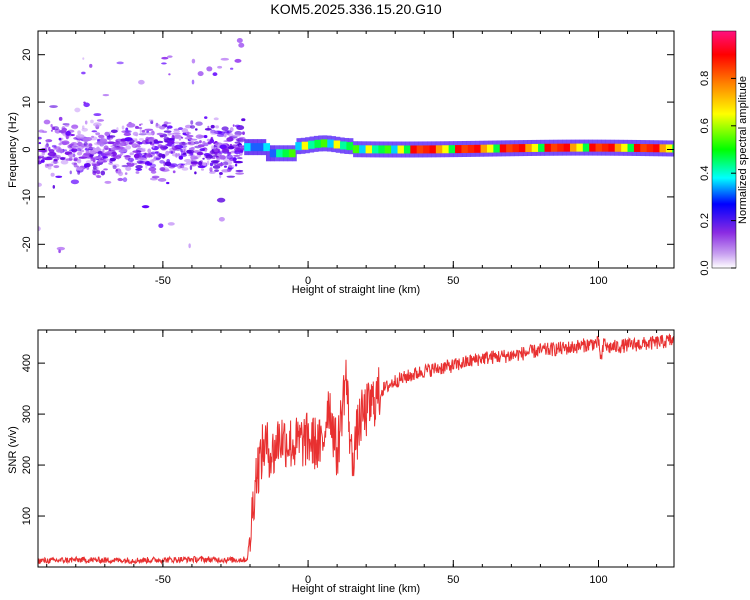 The width and height of the screenshot is (750, 600). I want to click on spectrogram-y-label: Frequency (Hz), so click(13, 150).